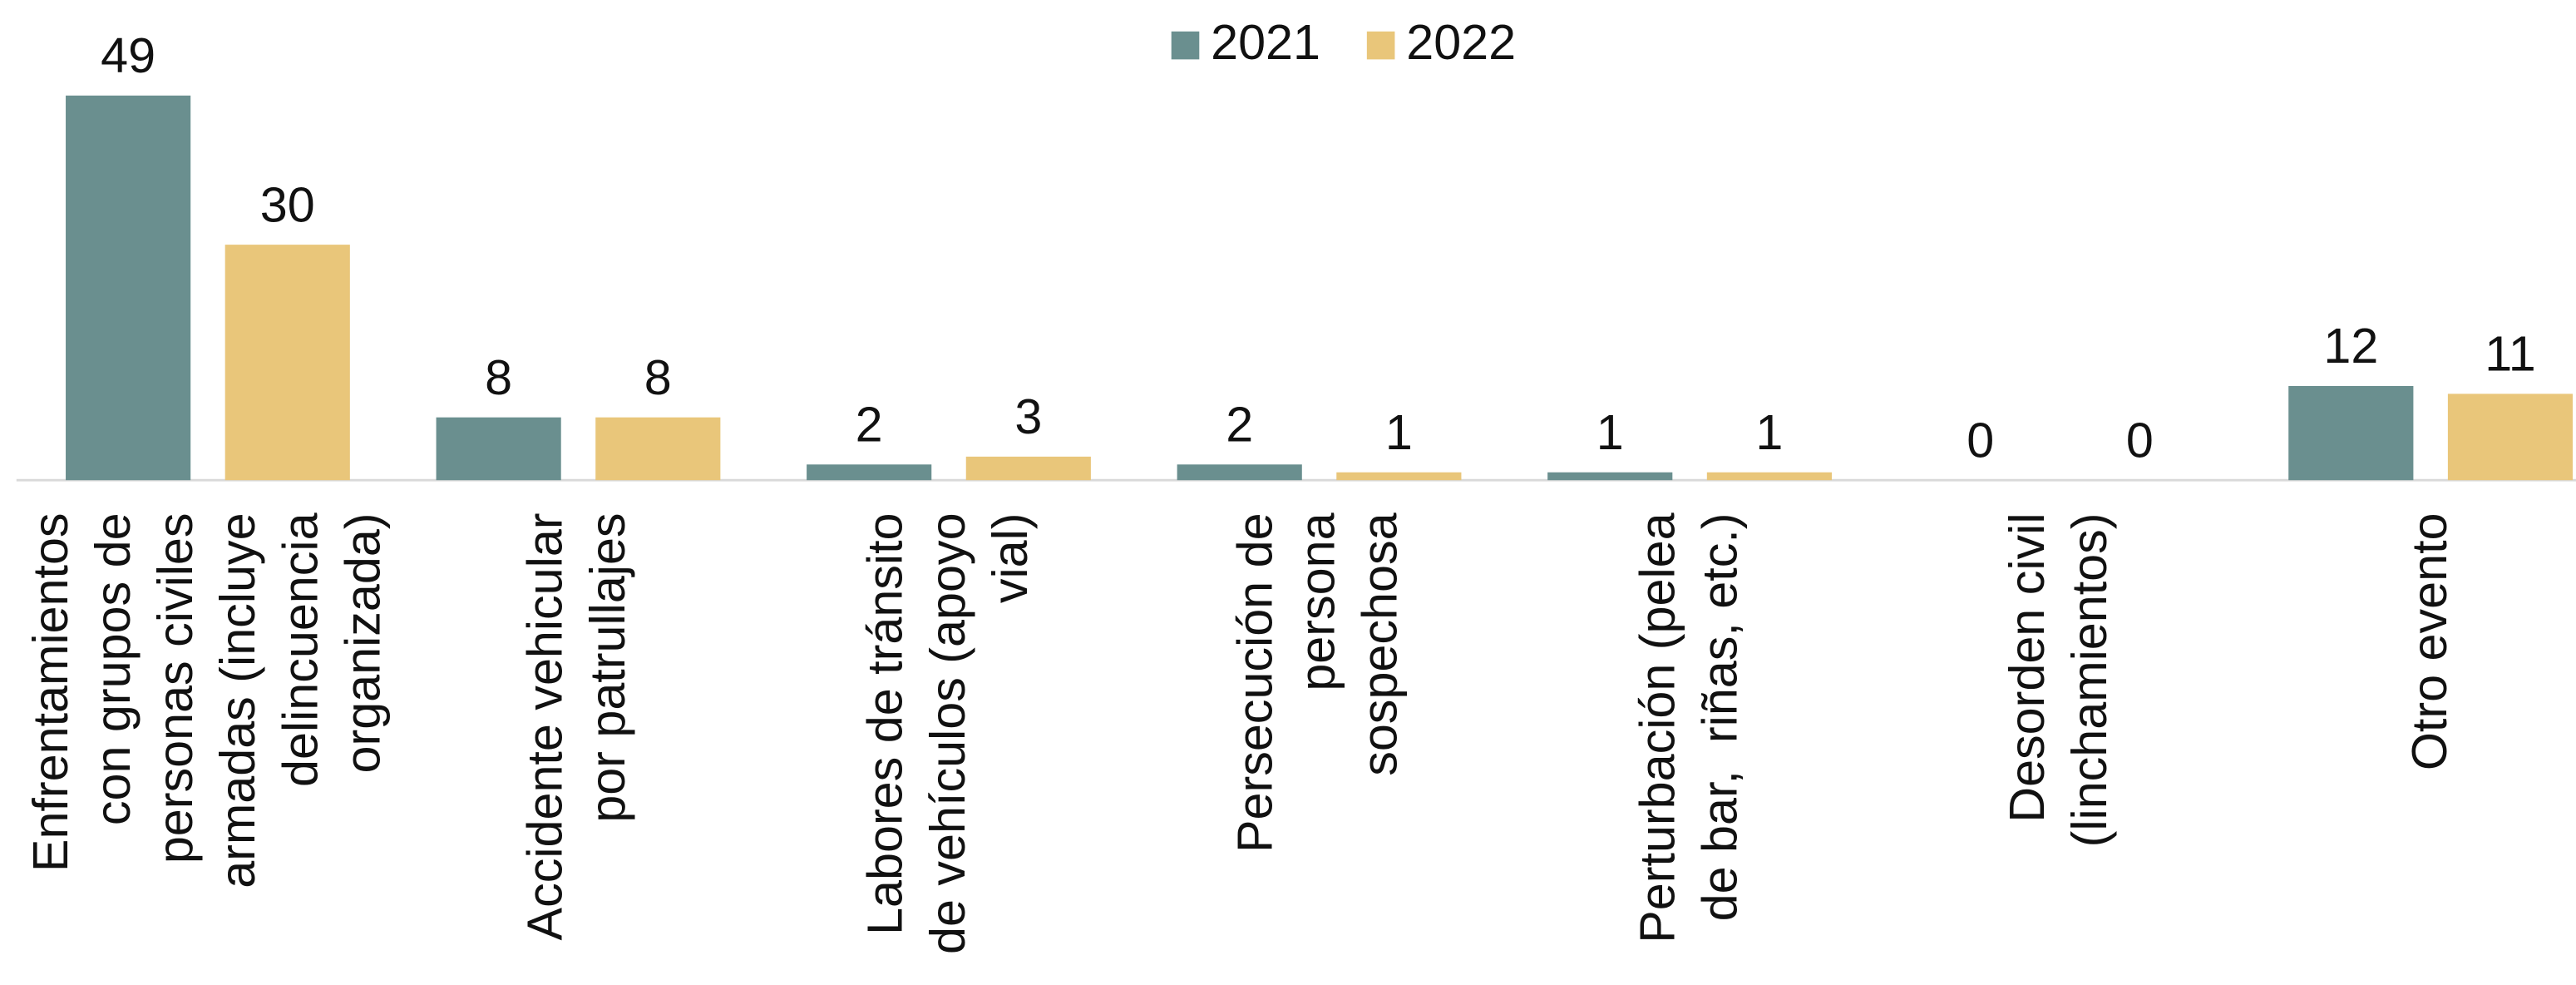  What do you see at coordinates (2350, 346) in the screenshot?
I see `value-label: 12` at bounding box center [2350, 346].